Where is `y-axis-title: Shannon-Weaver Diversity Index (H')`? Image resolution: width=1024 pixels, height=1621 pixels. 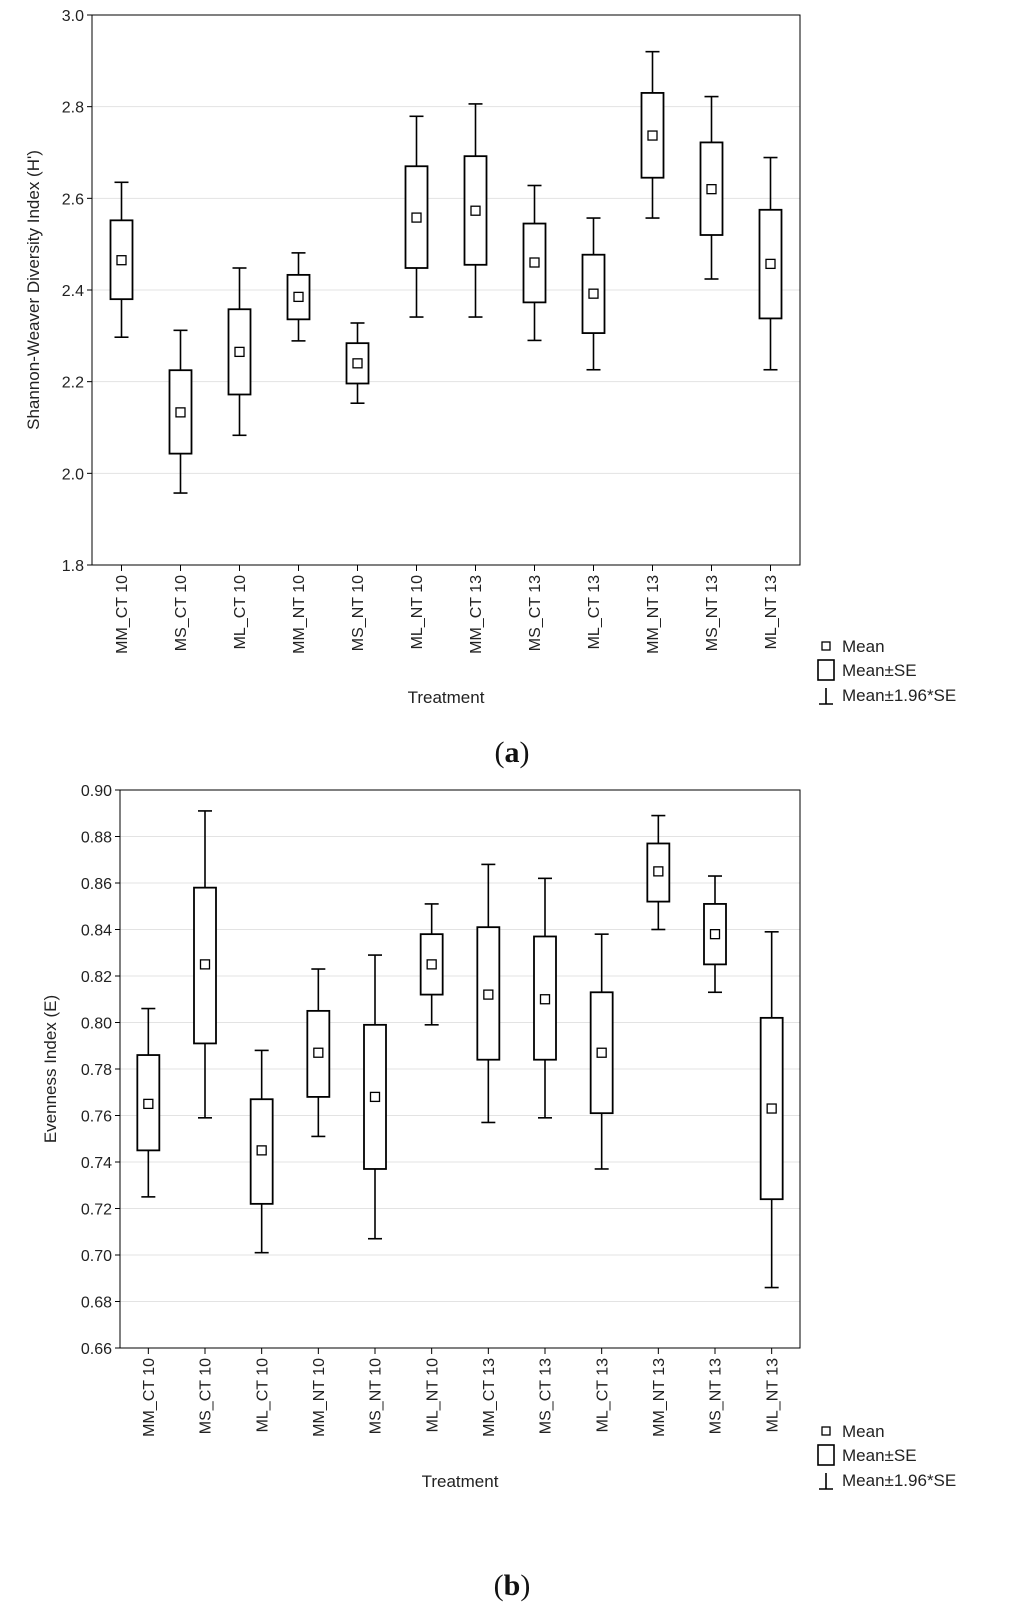
y-axis-title: Shannon-Weaver Diversity Index (H') is located at coordinates (33, 290).